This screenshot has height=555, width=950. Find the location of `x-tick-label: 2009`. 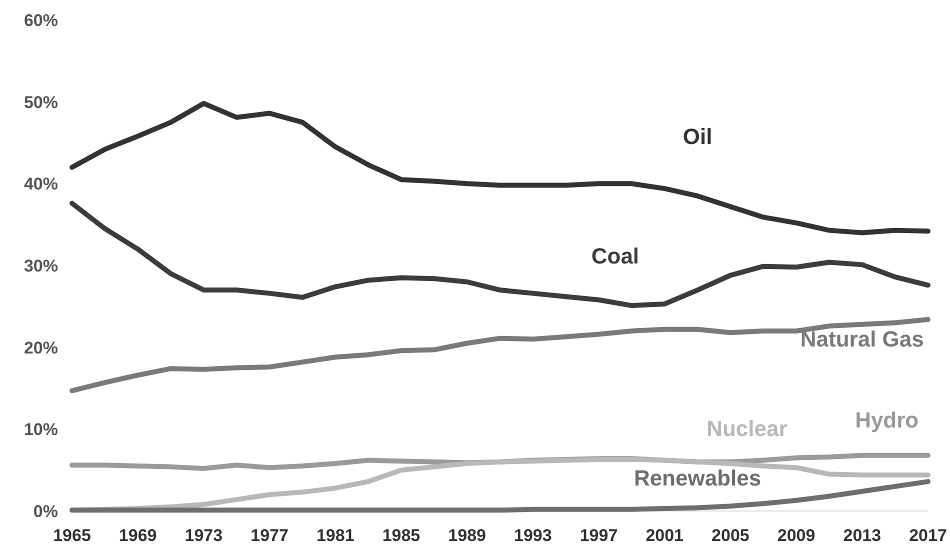

x-tick-label: 2009 is located at coordinates (796, 535).